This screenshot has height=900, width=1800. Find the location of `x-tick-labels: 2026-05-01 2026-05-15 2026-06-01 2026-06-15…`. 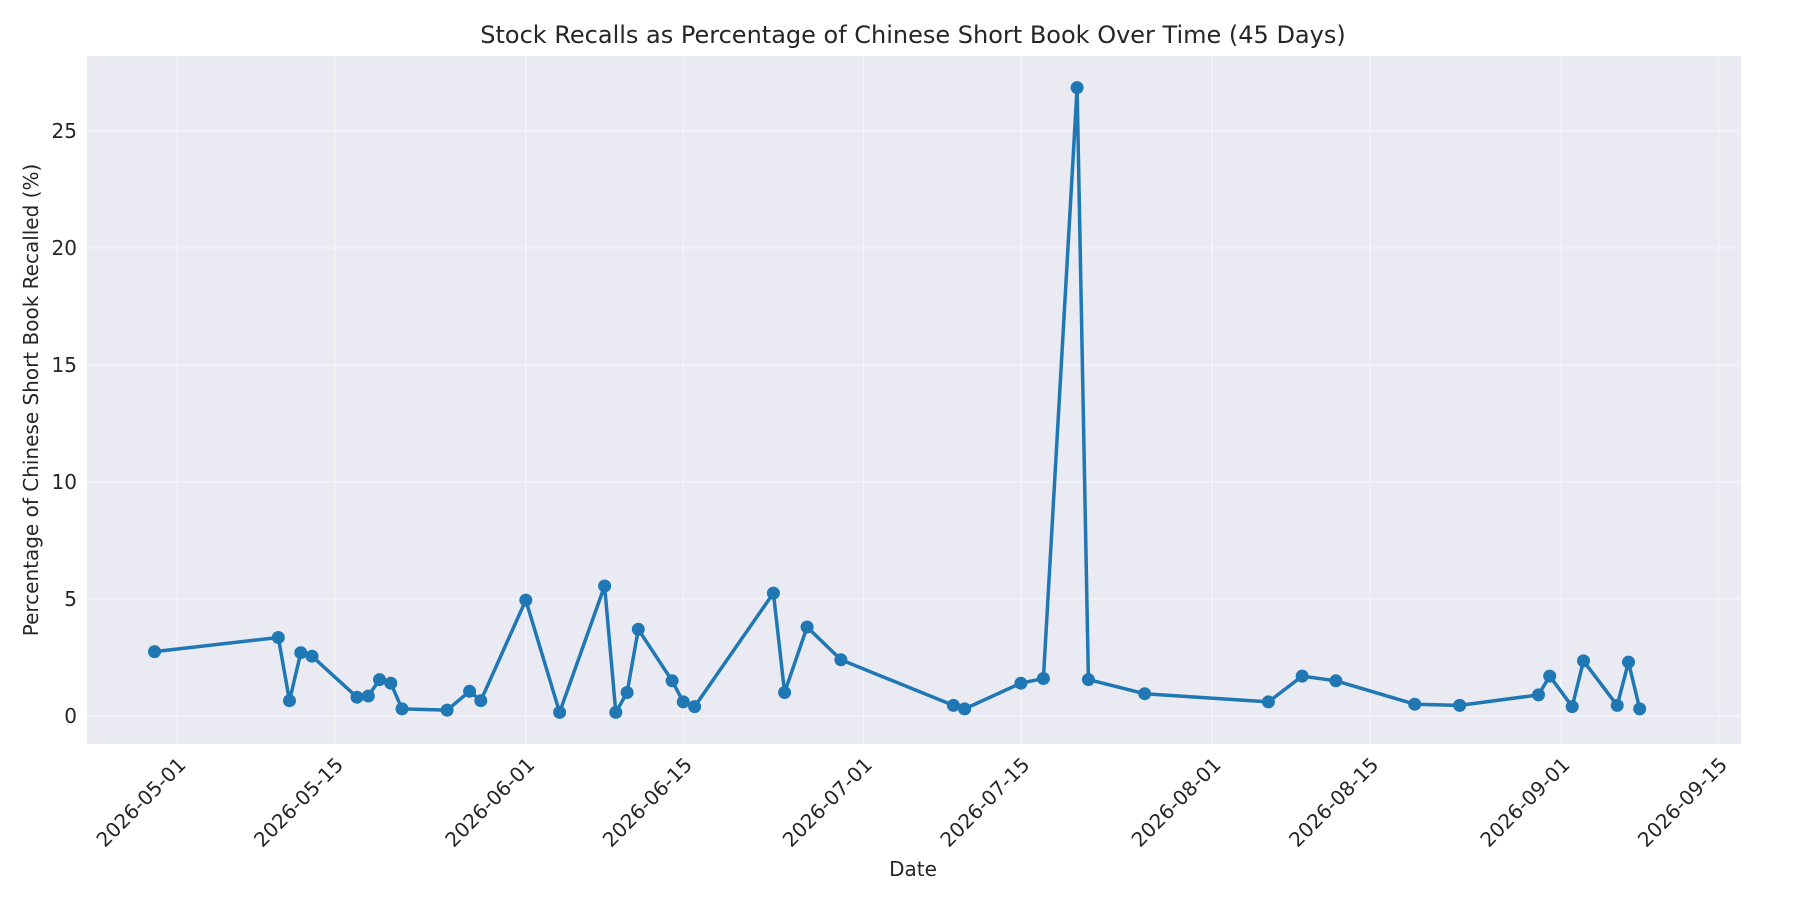

x-tick-labels: 2026-05-01 2026-05-15 2026-06-01 2026-06-15… is located at coordinates (911, 802).